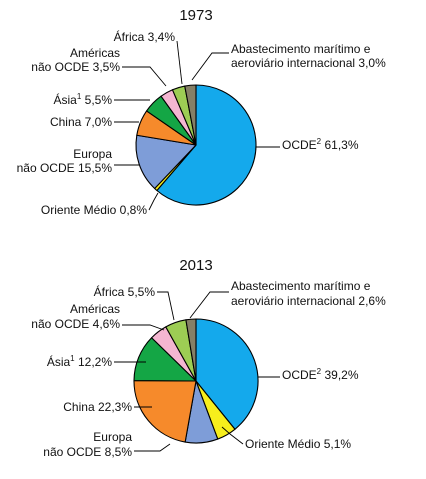  I want to click on value-text: 7,0%, so click(99, 122).